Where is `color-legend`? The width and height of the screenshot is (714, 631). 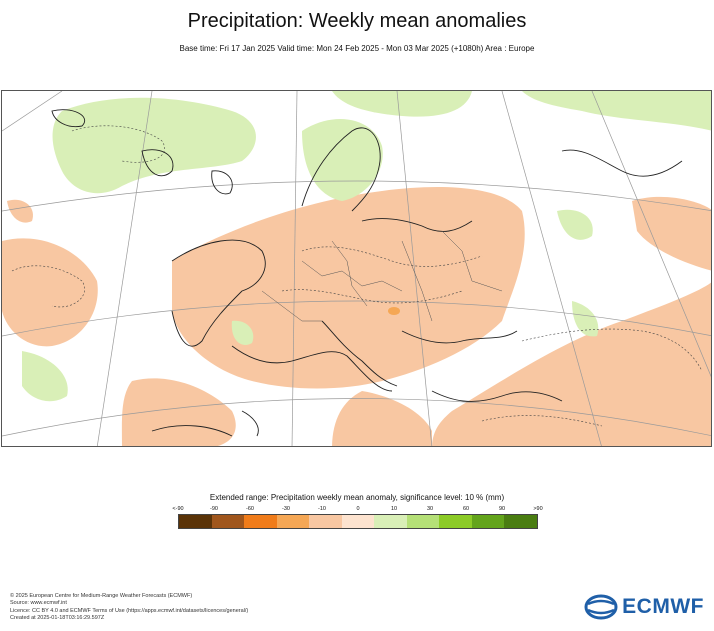 color-legend is located at coordinates (358, 521).